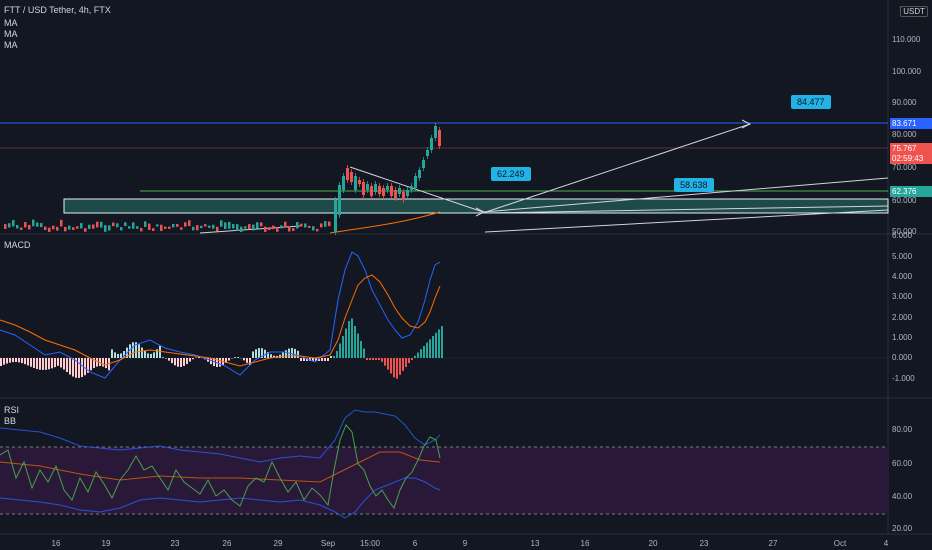 The height and width of the screenshot is (550, 932). Describe the element at coordinates (694, 185) in the screenshot. I see `price-callout-58638: 58.638` at that location.